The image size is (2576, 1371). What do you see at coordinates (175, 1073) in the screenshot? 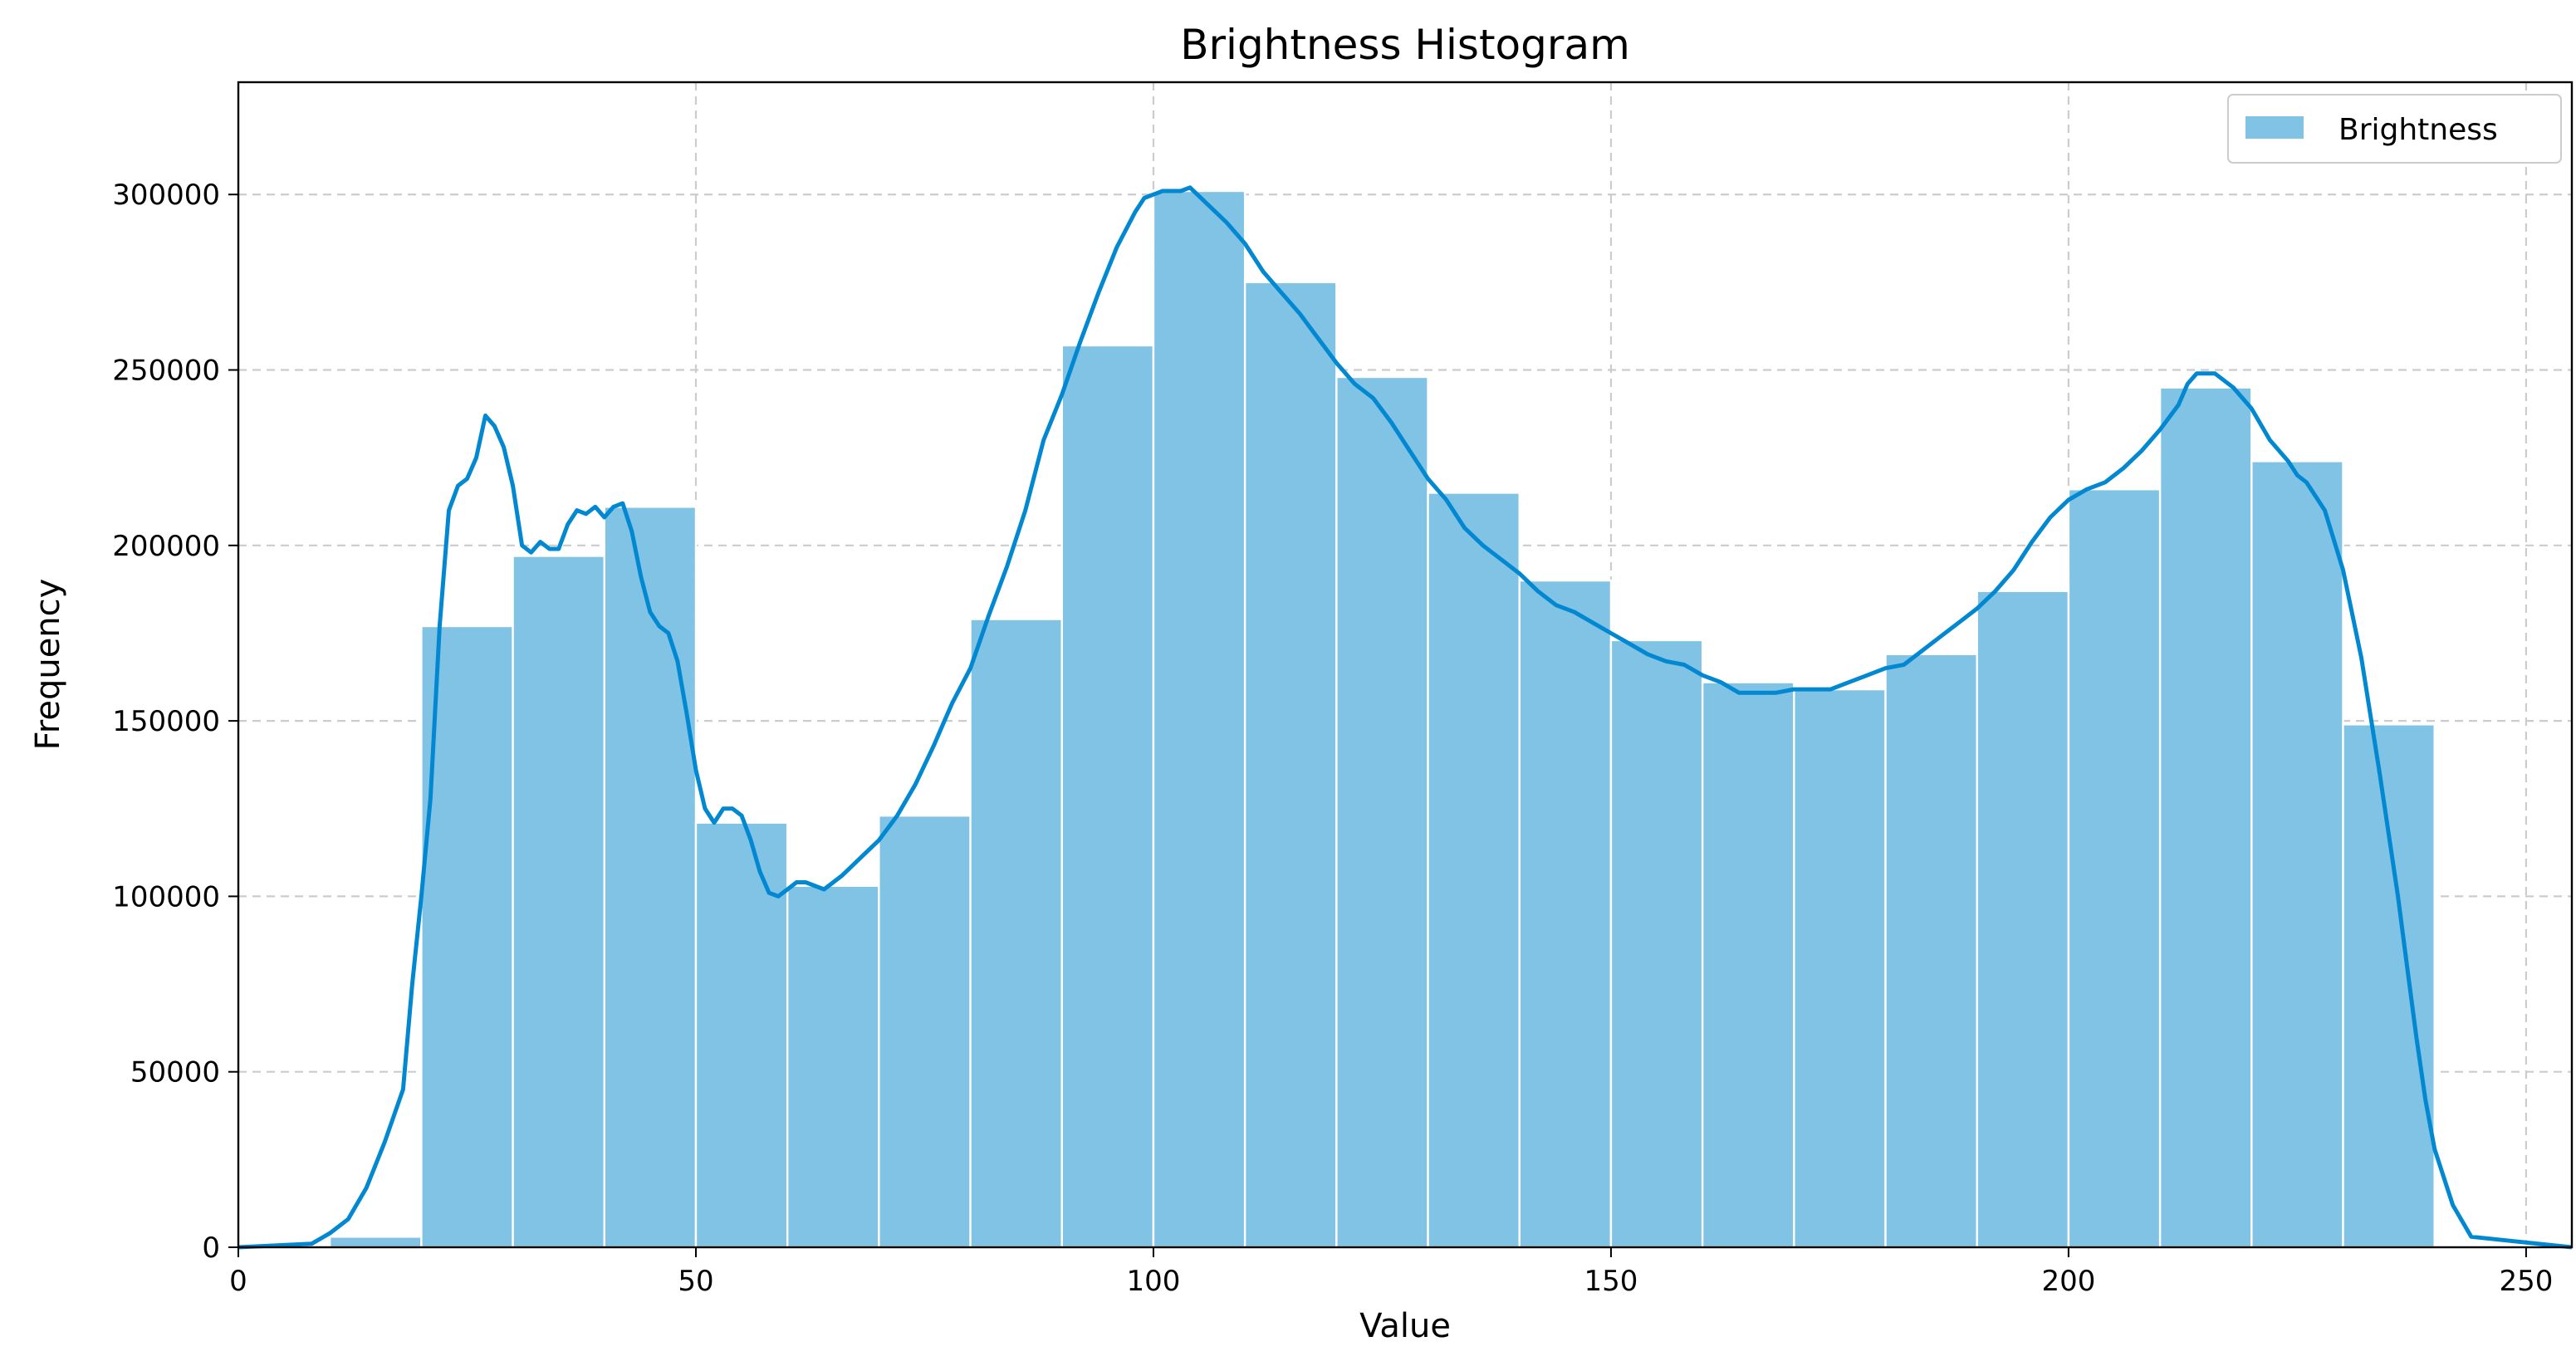
I see `y-tick-label: 50000` at bounding box center [175, 1073].